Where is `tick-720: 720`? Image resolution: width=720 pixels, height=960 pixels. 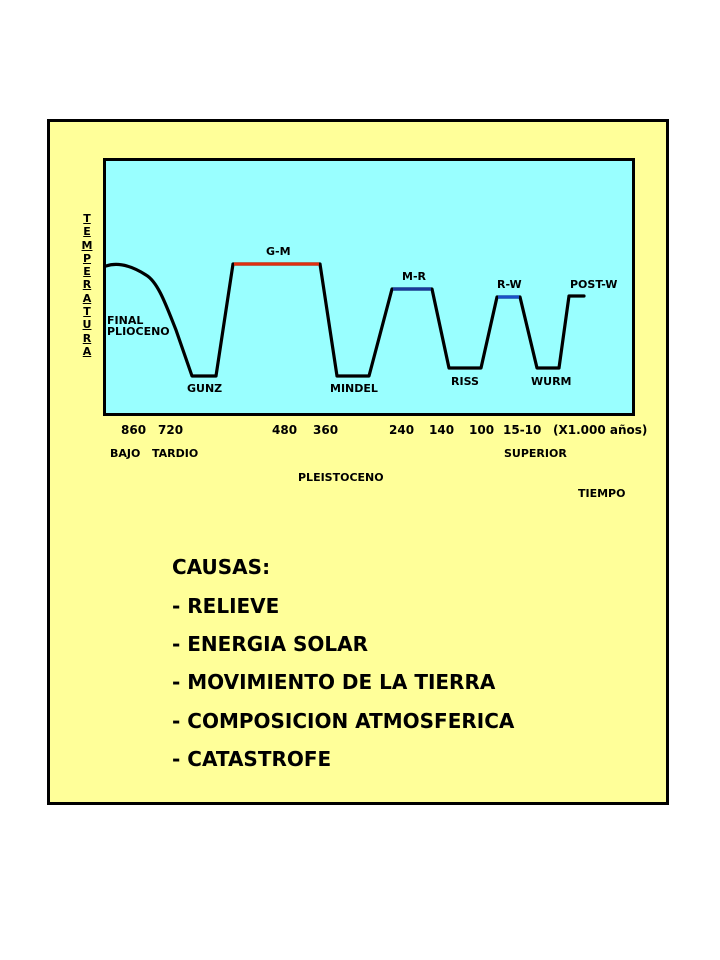
tick-720: 720 is located at coordinates (171, 430).